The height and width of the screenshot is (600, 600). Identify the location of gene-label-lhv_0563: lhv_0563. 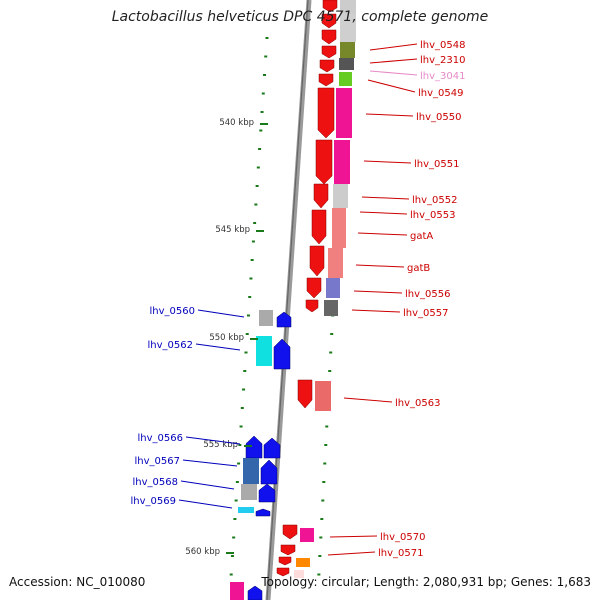
(417, 403).